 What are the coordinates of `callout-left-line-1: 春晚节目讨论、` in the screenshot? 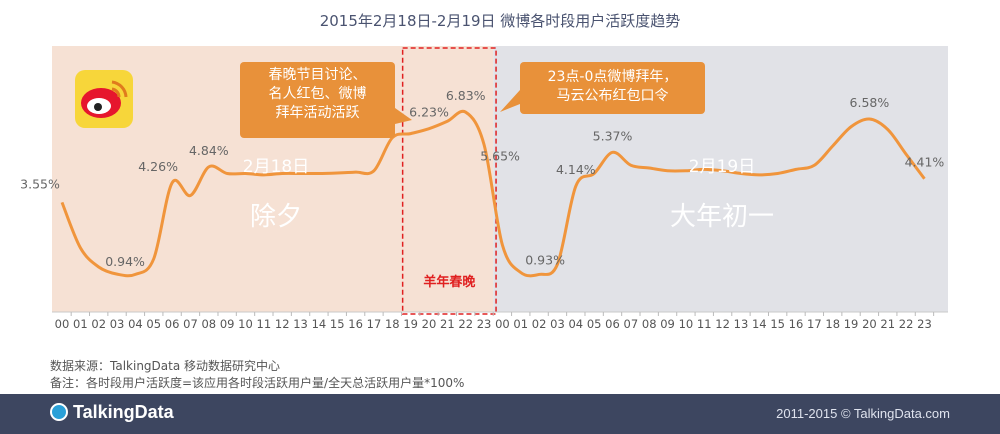 It's located at (317, 75).